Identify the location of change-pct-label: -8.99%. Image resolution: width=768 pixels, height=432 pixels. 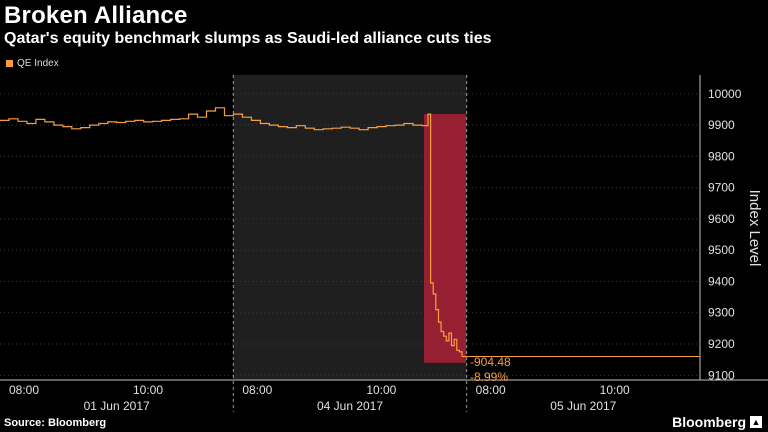
(489, 377).